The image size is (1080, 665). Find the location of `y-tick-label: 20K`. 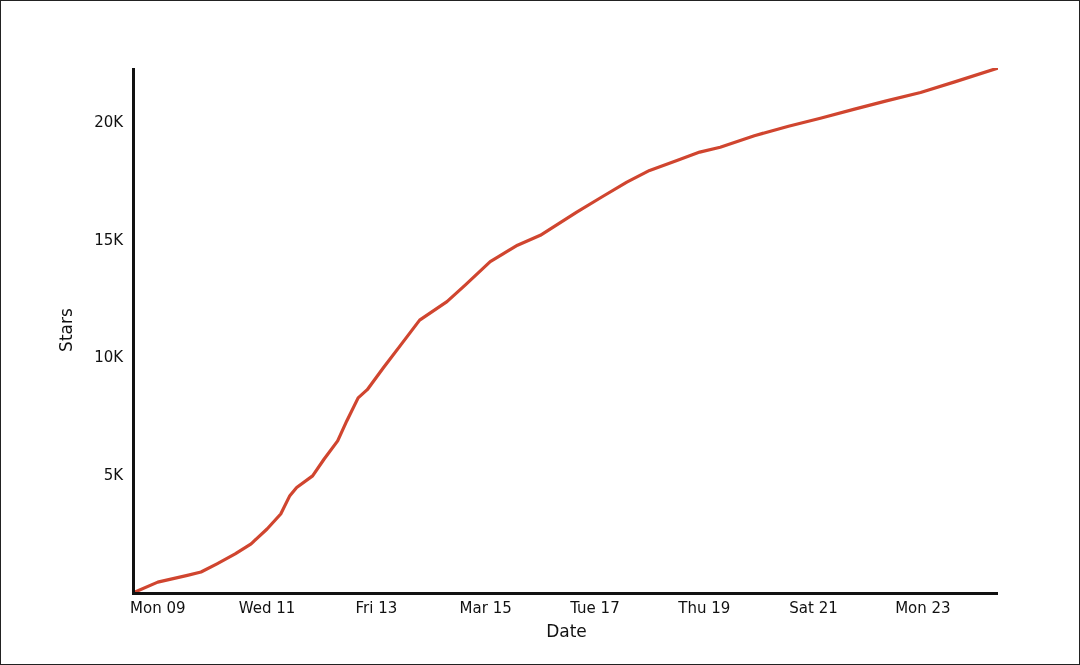

y-tick-label: 20K is located at coordinates (109, 122).